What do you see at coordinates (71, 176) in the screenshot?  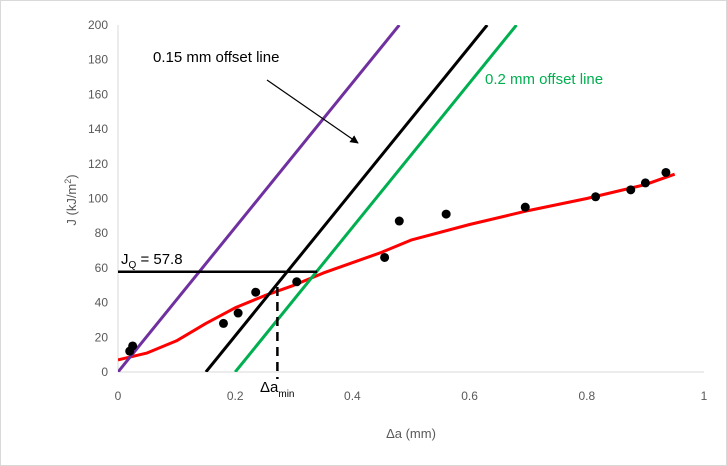 I see `y-axis-label-end: )` at bounding box center [71, 176].